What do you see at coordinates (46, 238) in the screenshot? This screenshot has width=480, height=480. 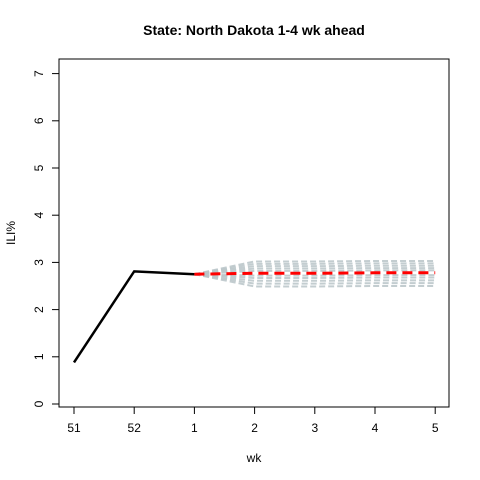 I see `y-axis: 0 1 2 3 4 5 6 7` at bounding box center [46, 238].